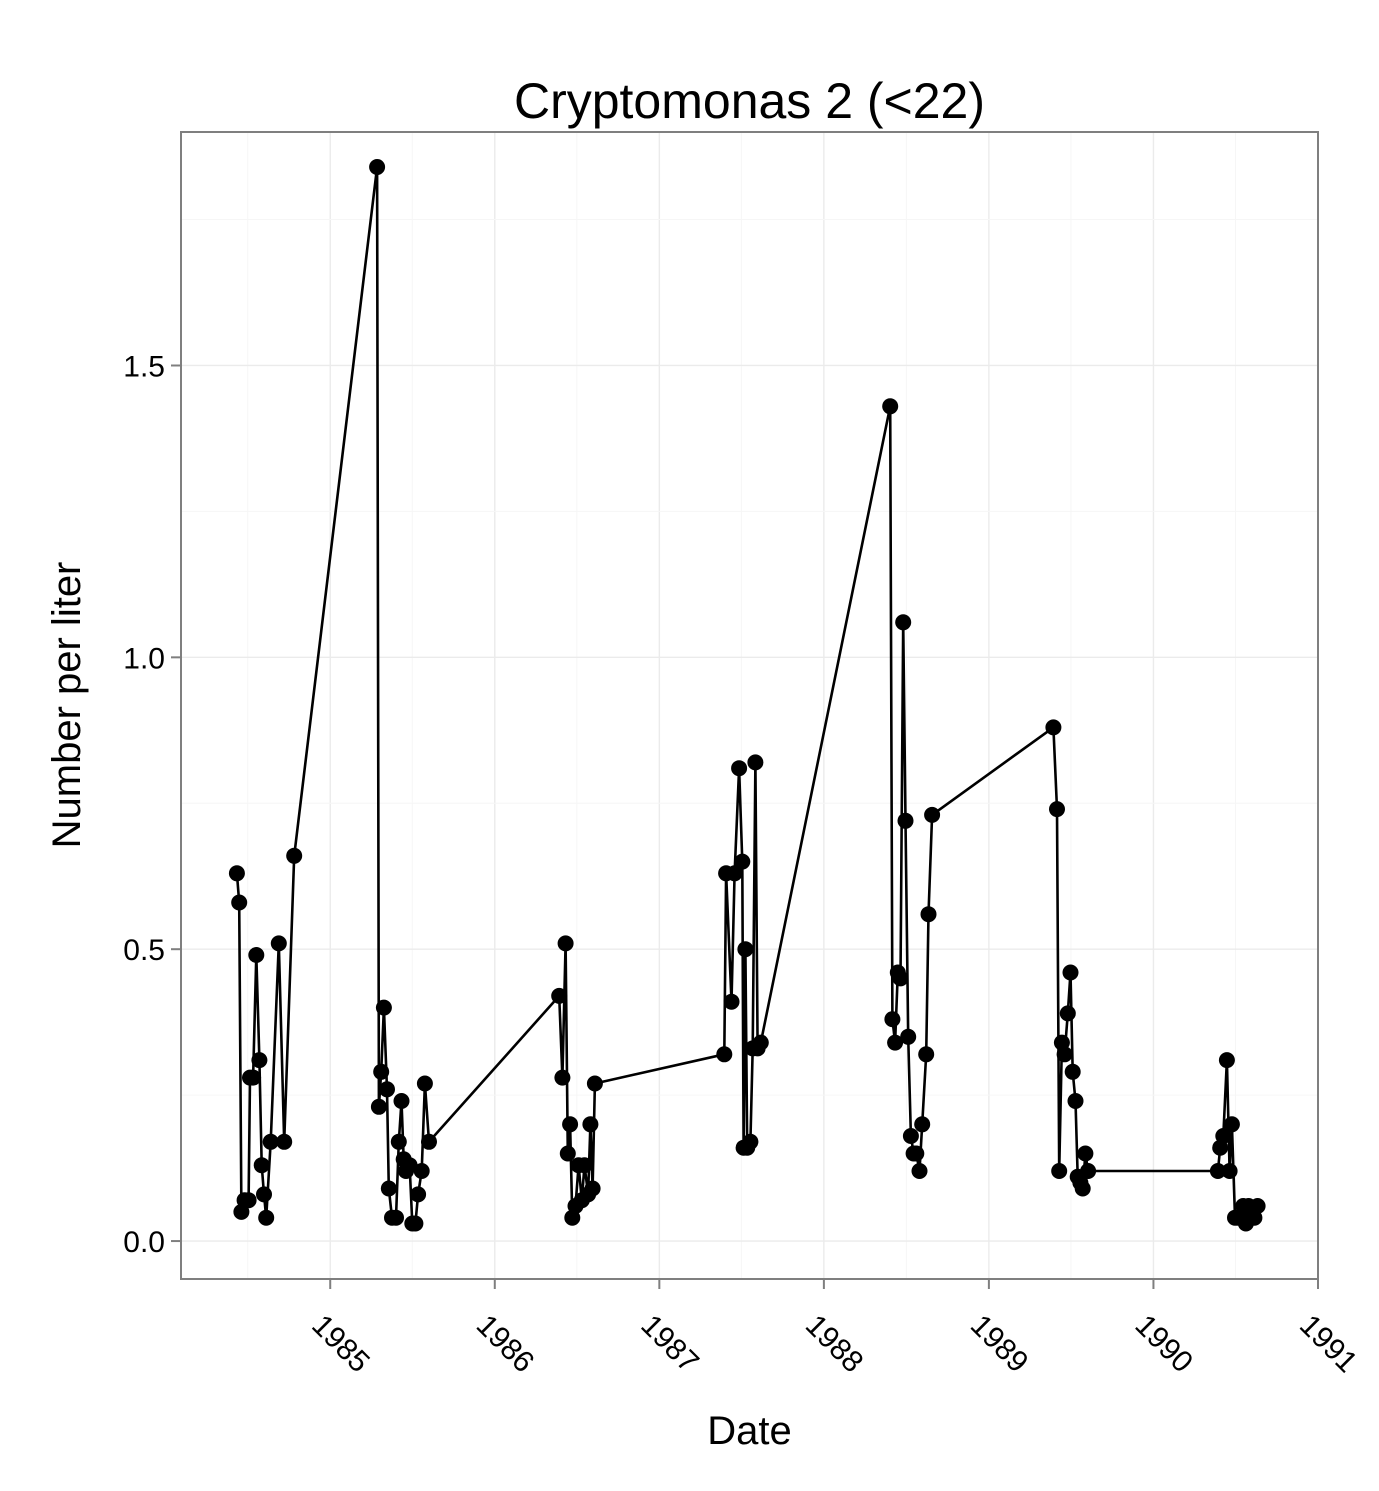 The height and width of the screenshot is (1491, 1379). What do you see at coordinates (999, 1344) in the screenshot?
I see `x-tick-label: 1989` at bounding box center [999, 1344].